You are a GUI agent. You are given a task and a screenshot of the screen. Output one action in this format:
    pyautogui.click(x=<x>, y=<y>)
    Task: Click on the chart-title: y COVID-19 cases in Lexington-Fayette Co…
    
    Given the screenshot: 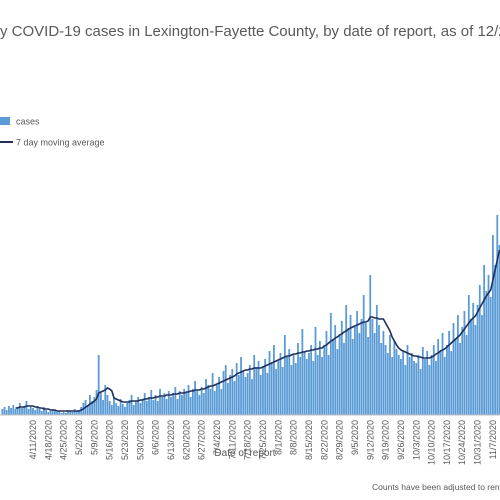 What is the action you would take?
    pyautogui.click(x=250, y=31)
    